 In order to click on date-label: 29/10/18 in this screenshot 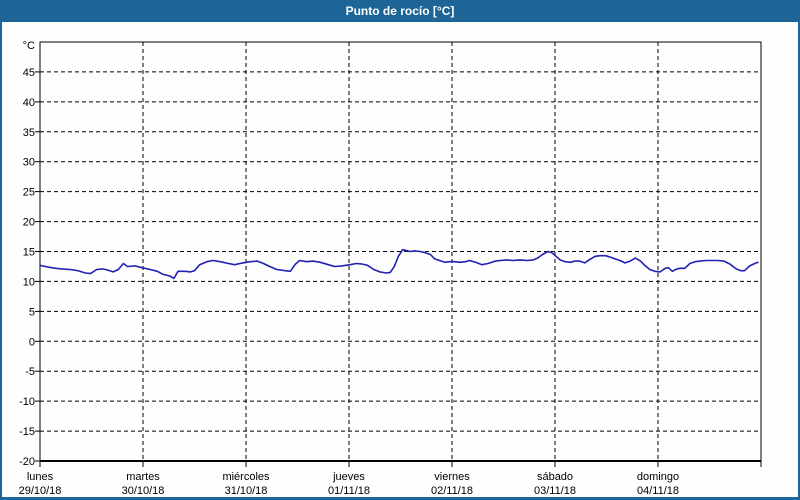, I will do `click(40, 491)`.